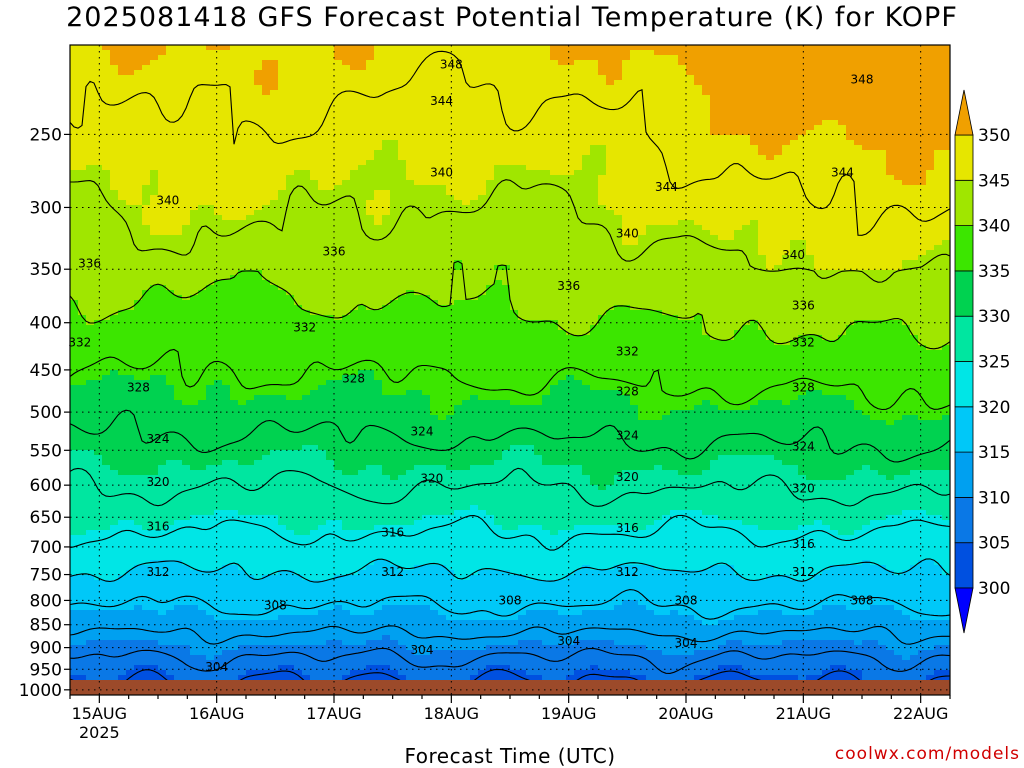 The width and height of the screenshot is (1024, 768). What do you see at coordinates (158, 482) in the screenshot?
I see `contour-label: 320` at bounding box center [158, 482].